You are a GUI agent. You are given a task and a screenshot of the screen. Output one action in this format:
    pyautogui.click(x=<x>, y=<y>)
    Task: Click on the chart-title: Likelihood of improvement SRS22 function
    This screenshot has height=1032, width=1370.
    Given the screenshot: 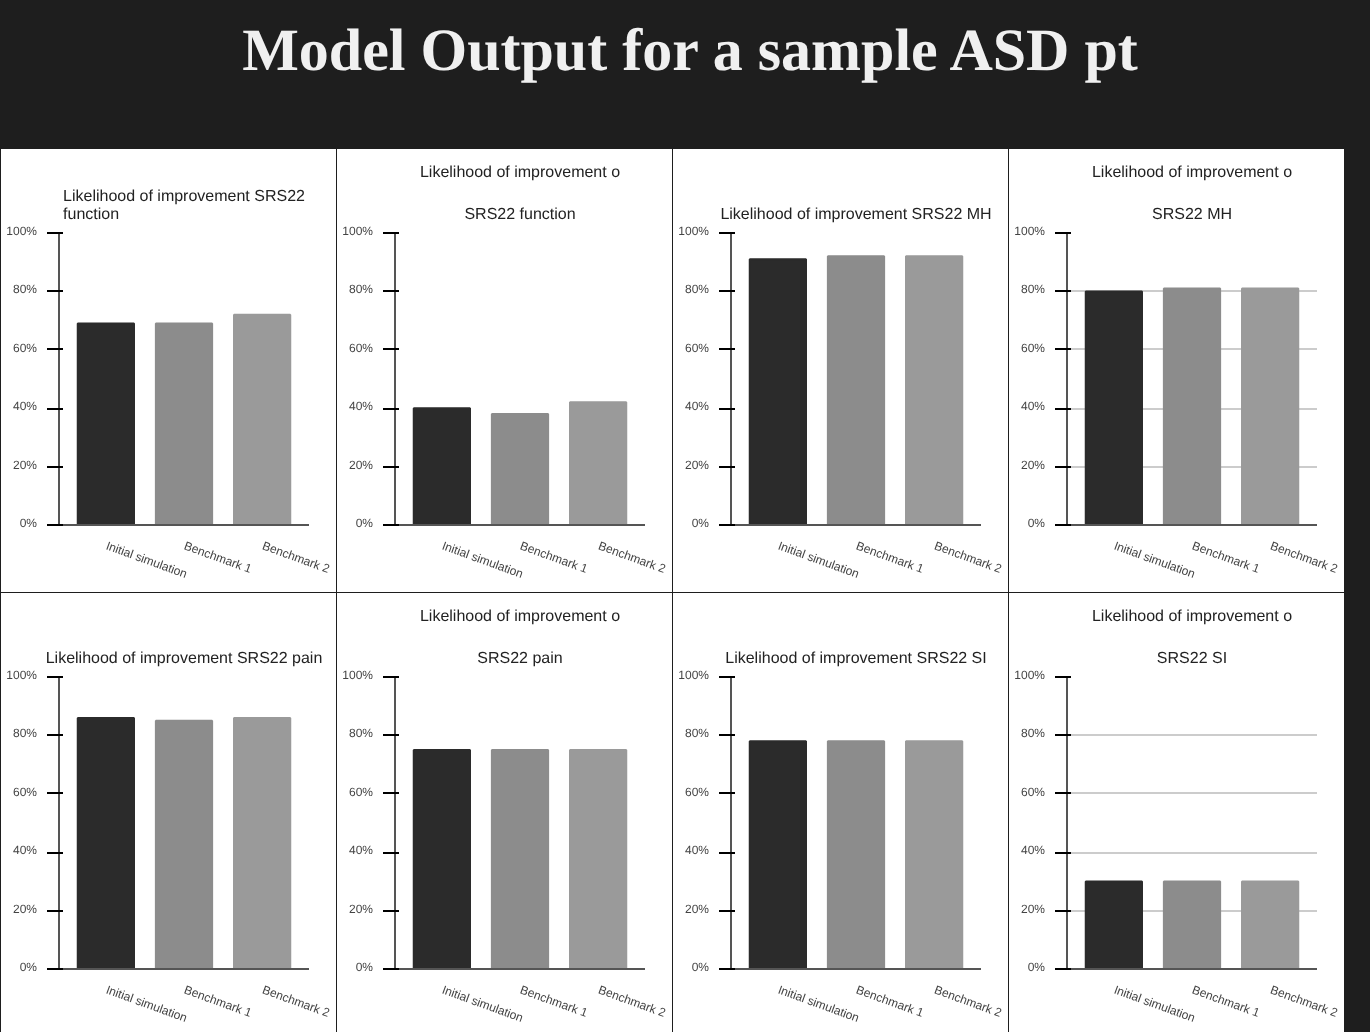 What is the action you would take?
    pyautogui.click(x=185, y=205)
    